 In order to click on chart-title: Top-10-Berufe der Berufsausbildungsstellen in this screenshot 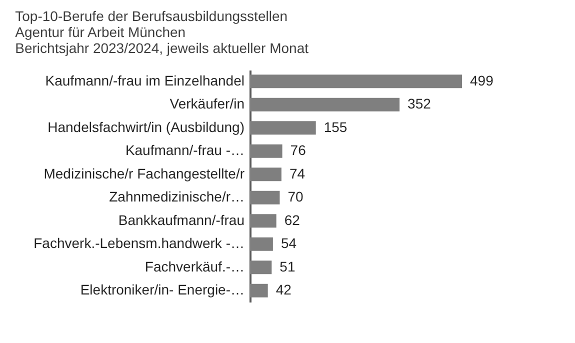, I will do `click(151, 16)`.